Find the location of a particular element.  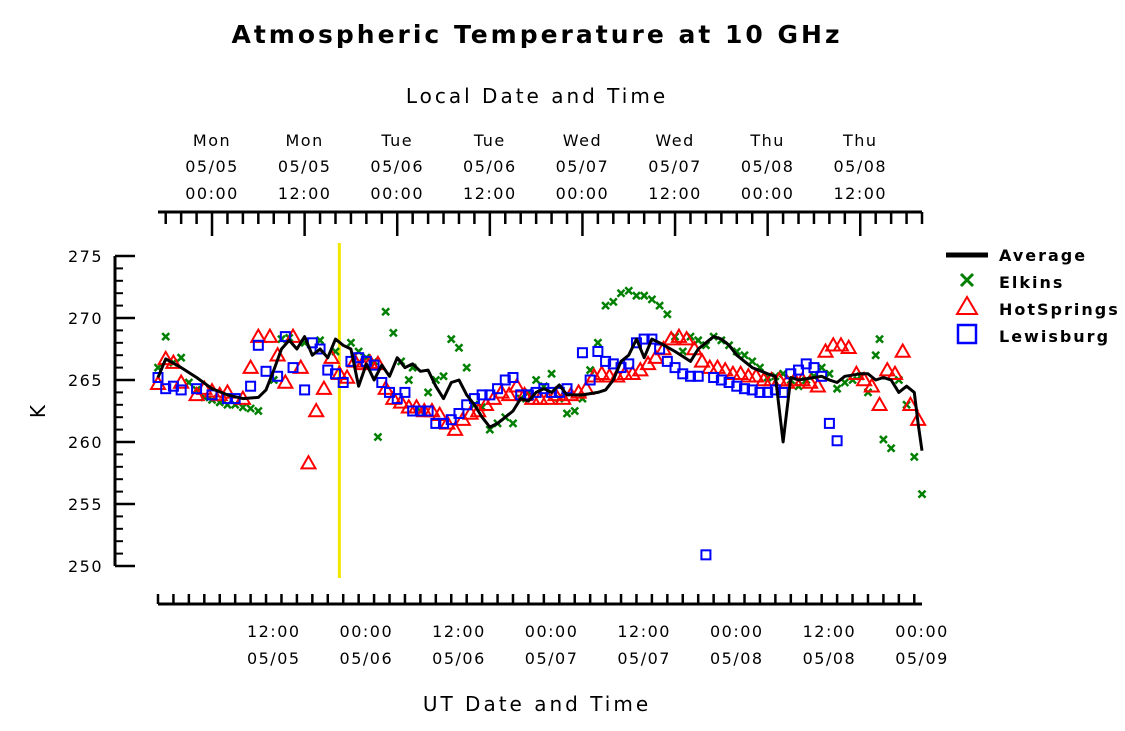

y-axis-title: K is located at coordinates (38, 410).